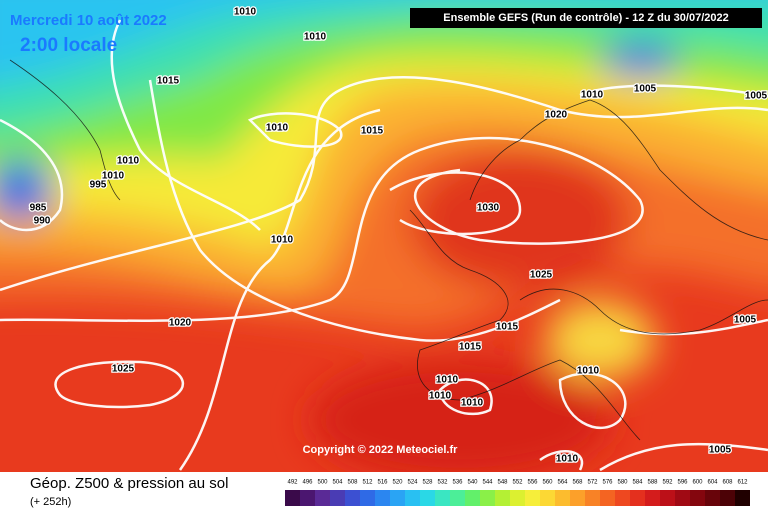  What do you see at coordinates (381, 450) in the screenshot?
I see `copyright: Copyright © 2022 Meteociel.fr` at bounding box center [381, 450].